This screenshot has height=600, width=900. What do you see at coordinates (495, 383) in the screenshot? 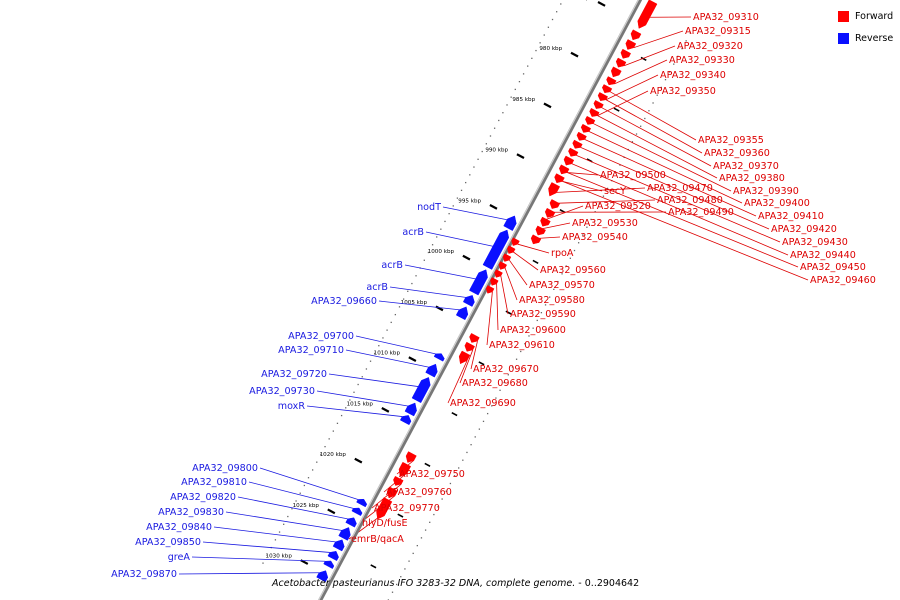
I see `gene-label-forward: APA32_09680` at bounding box center [495, 383].